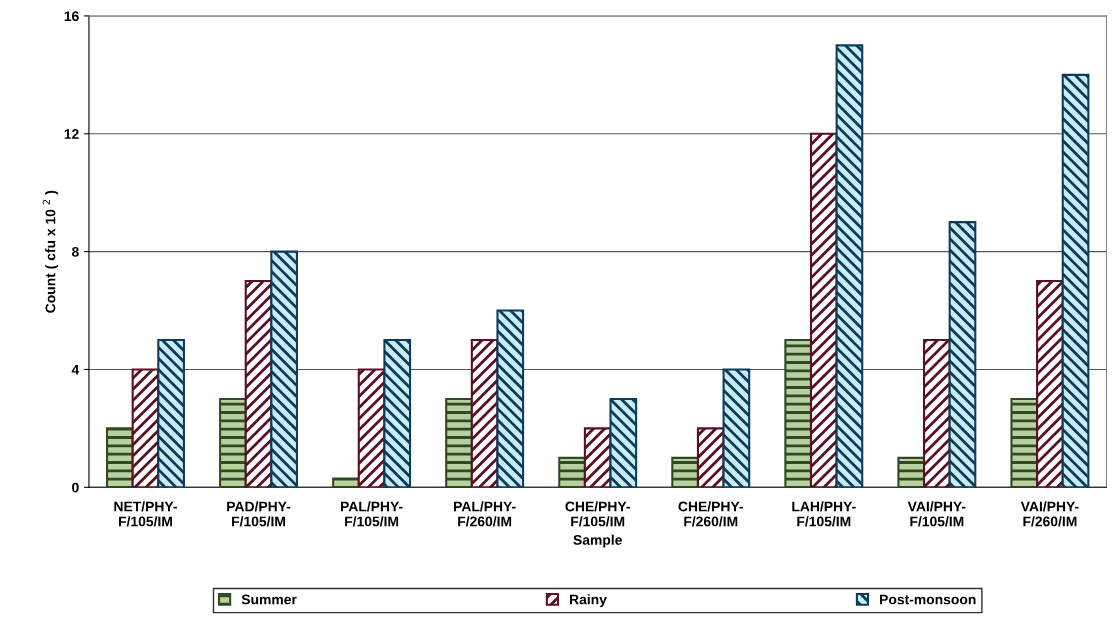 This screenshot has width=1112, height=637. What do you see at coordinates (936, 514) in the screenshot?
I see `x-tick-label: VAI/PHY- F/105/IM` at bounding box center [936, 514].